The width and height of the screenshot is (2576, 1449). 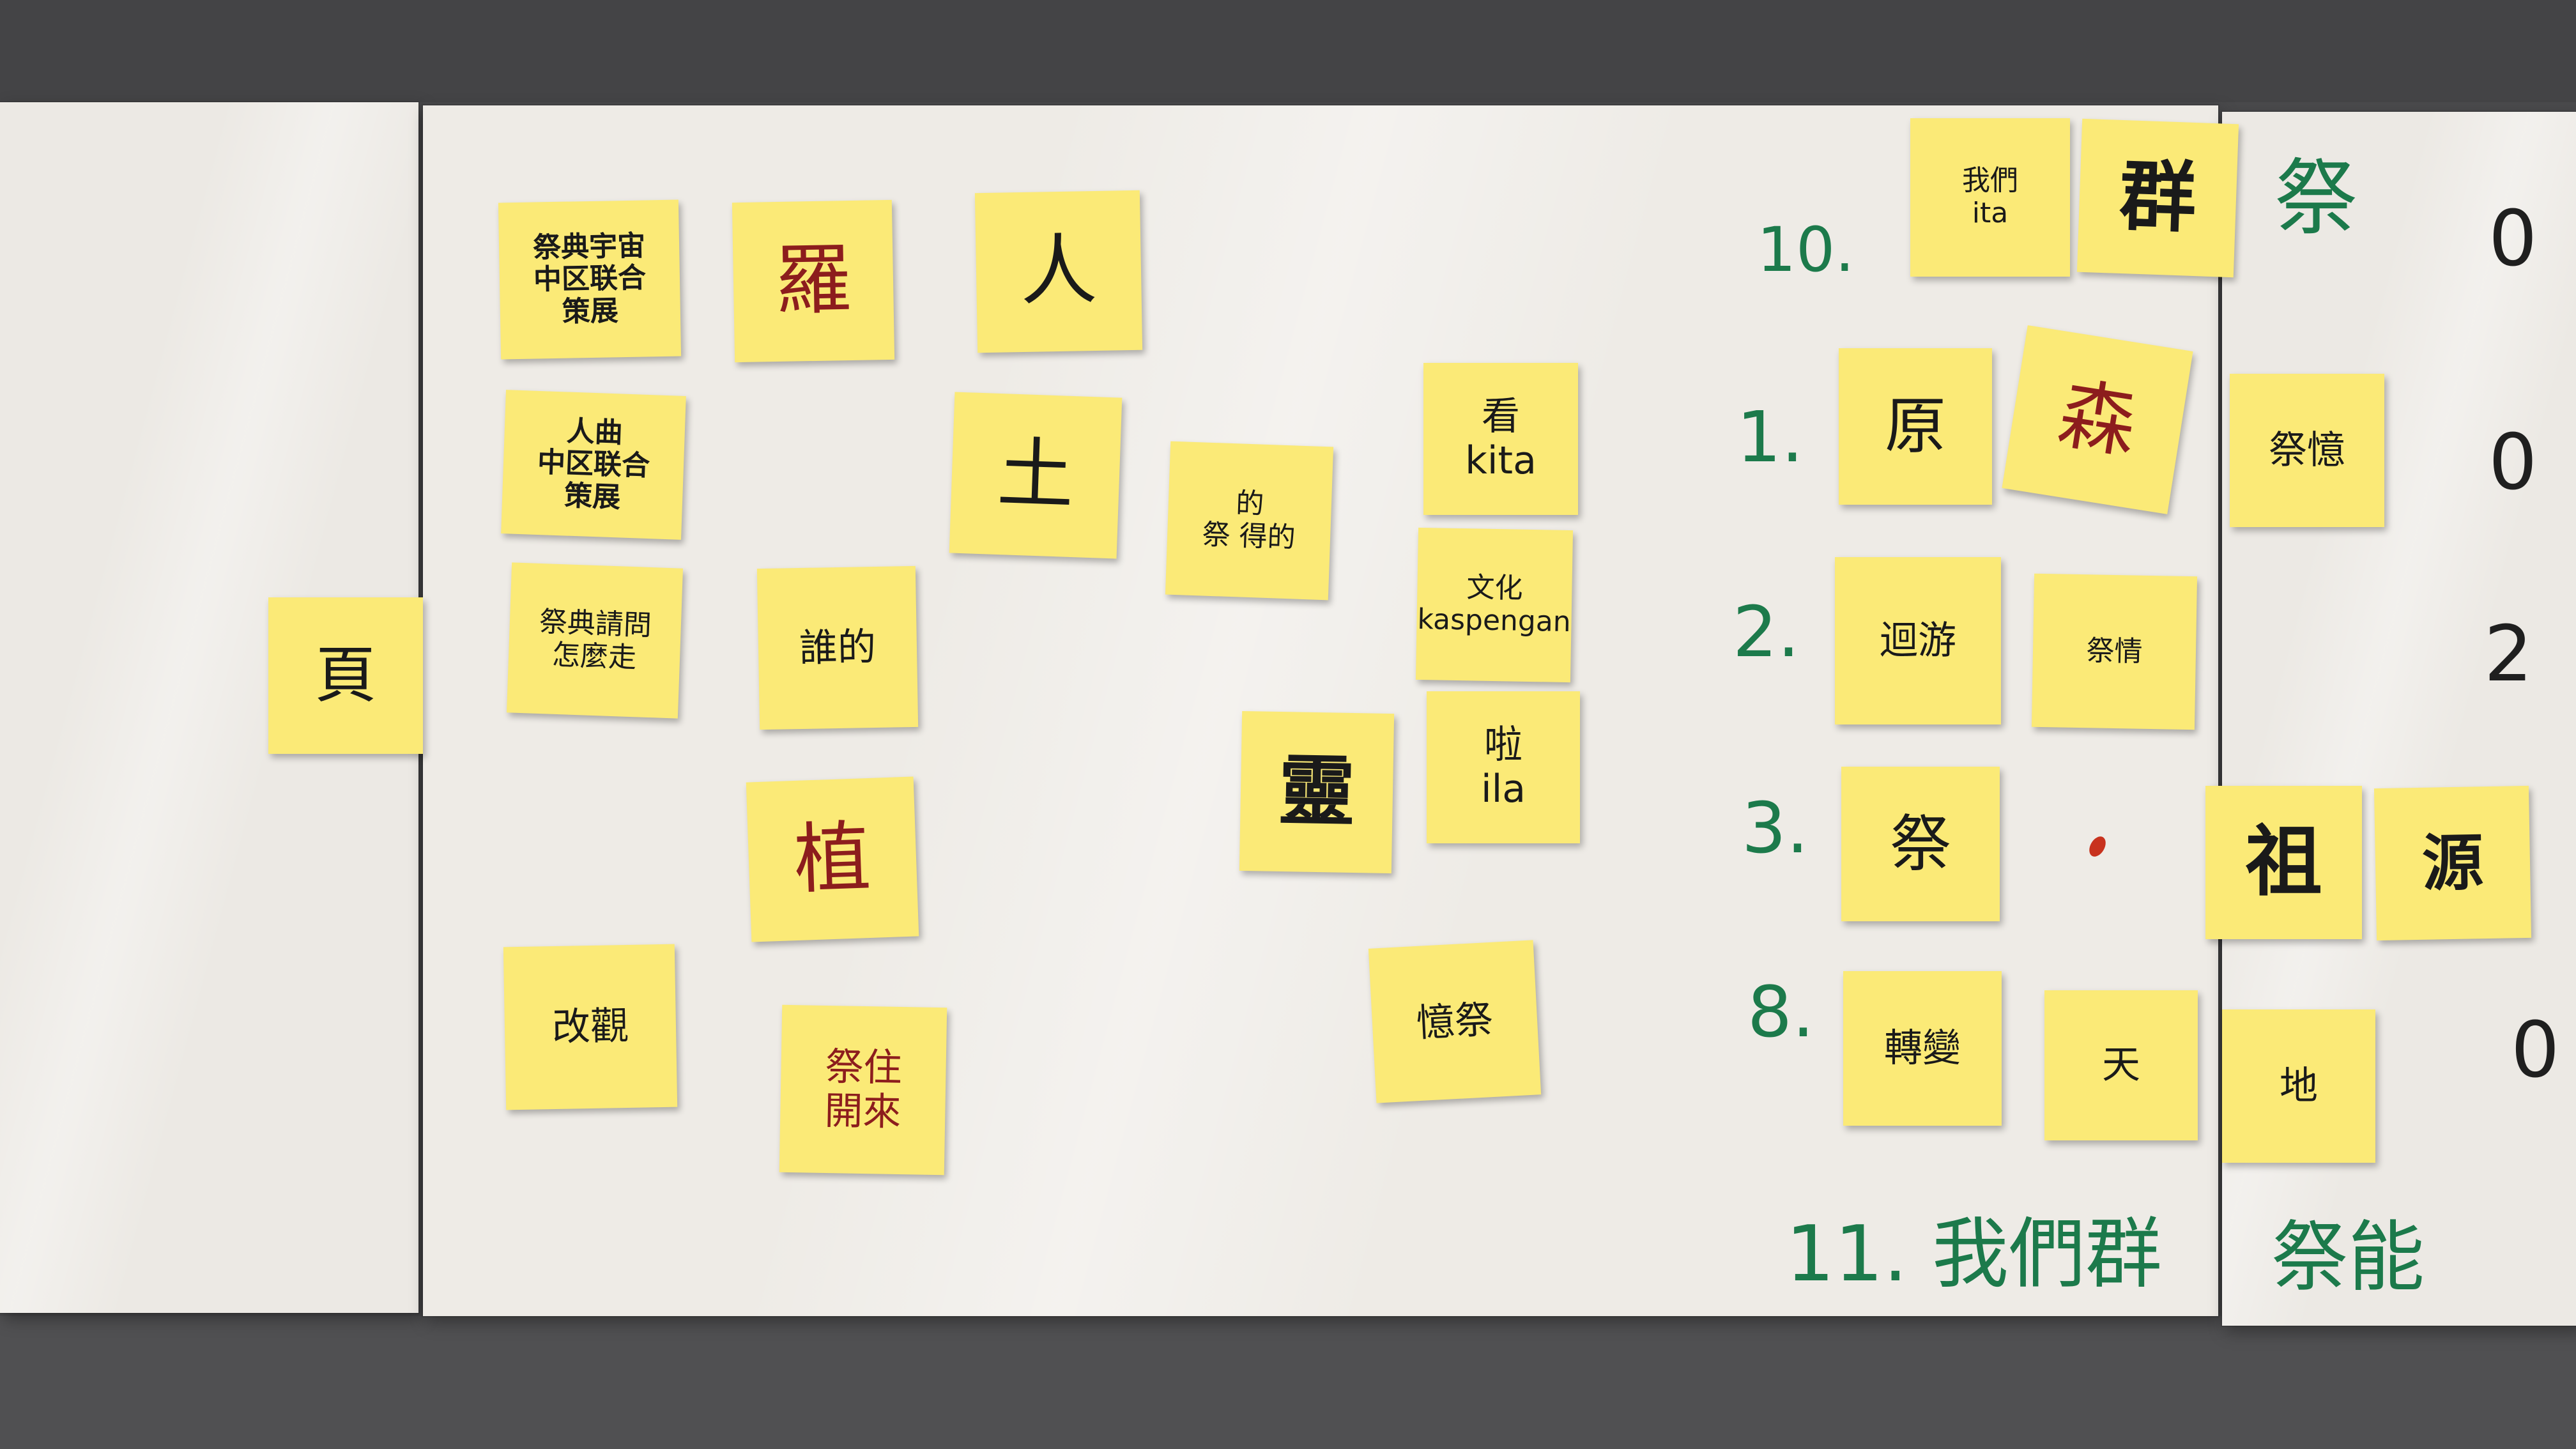 I want to click on list-number: 1., so click(x=1770, y=437).